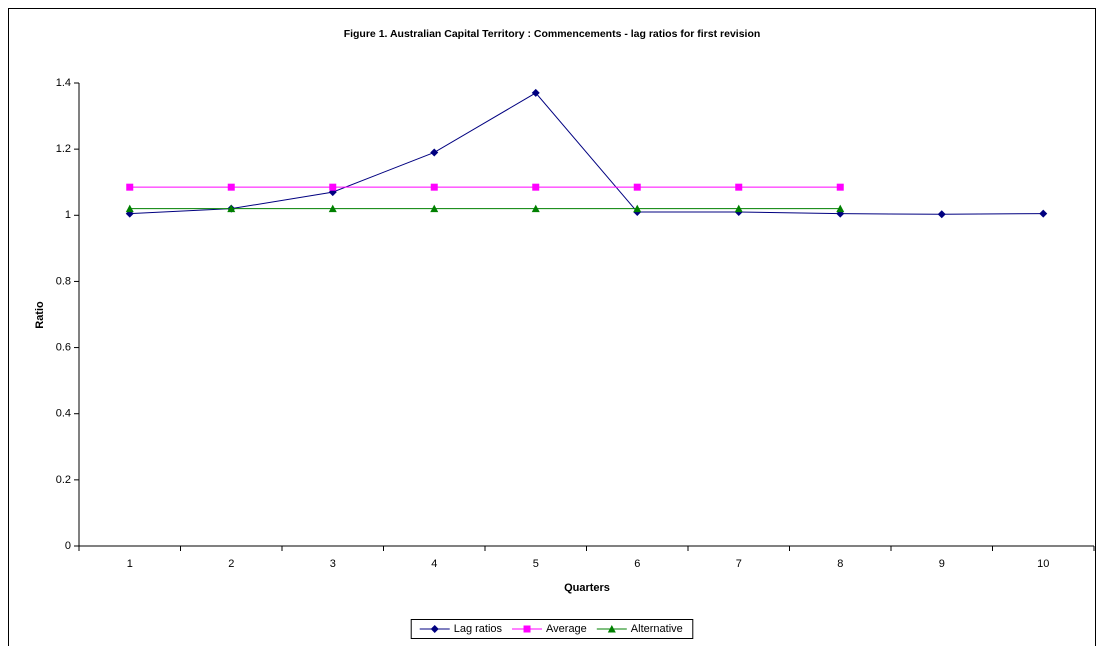 The height and width of the screenshot is (646, 1104). I want to click on x-tick-label: 4, so click(434, 564).